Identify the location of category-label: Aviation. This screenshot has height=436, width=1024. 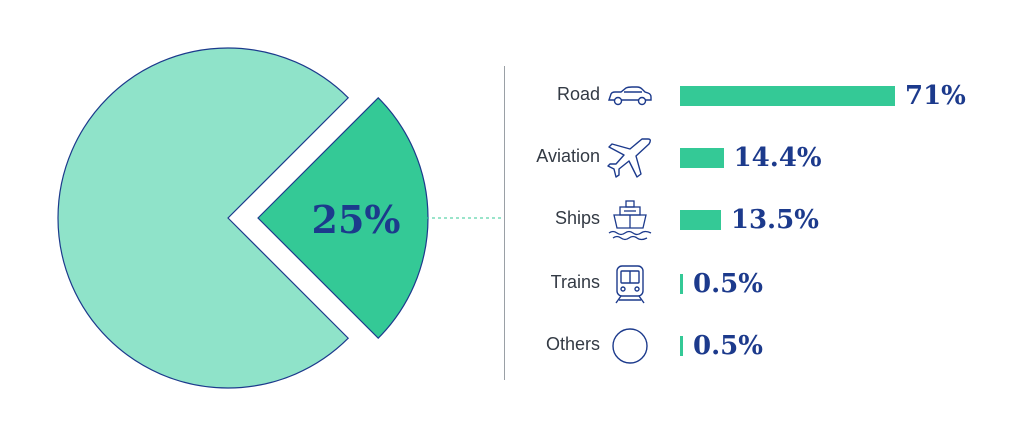
(568, 156).